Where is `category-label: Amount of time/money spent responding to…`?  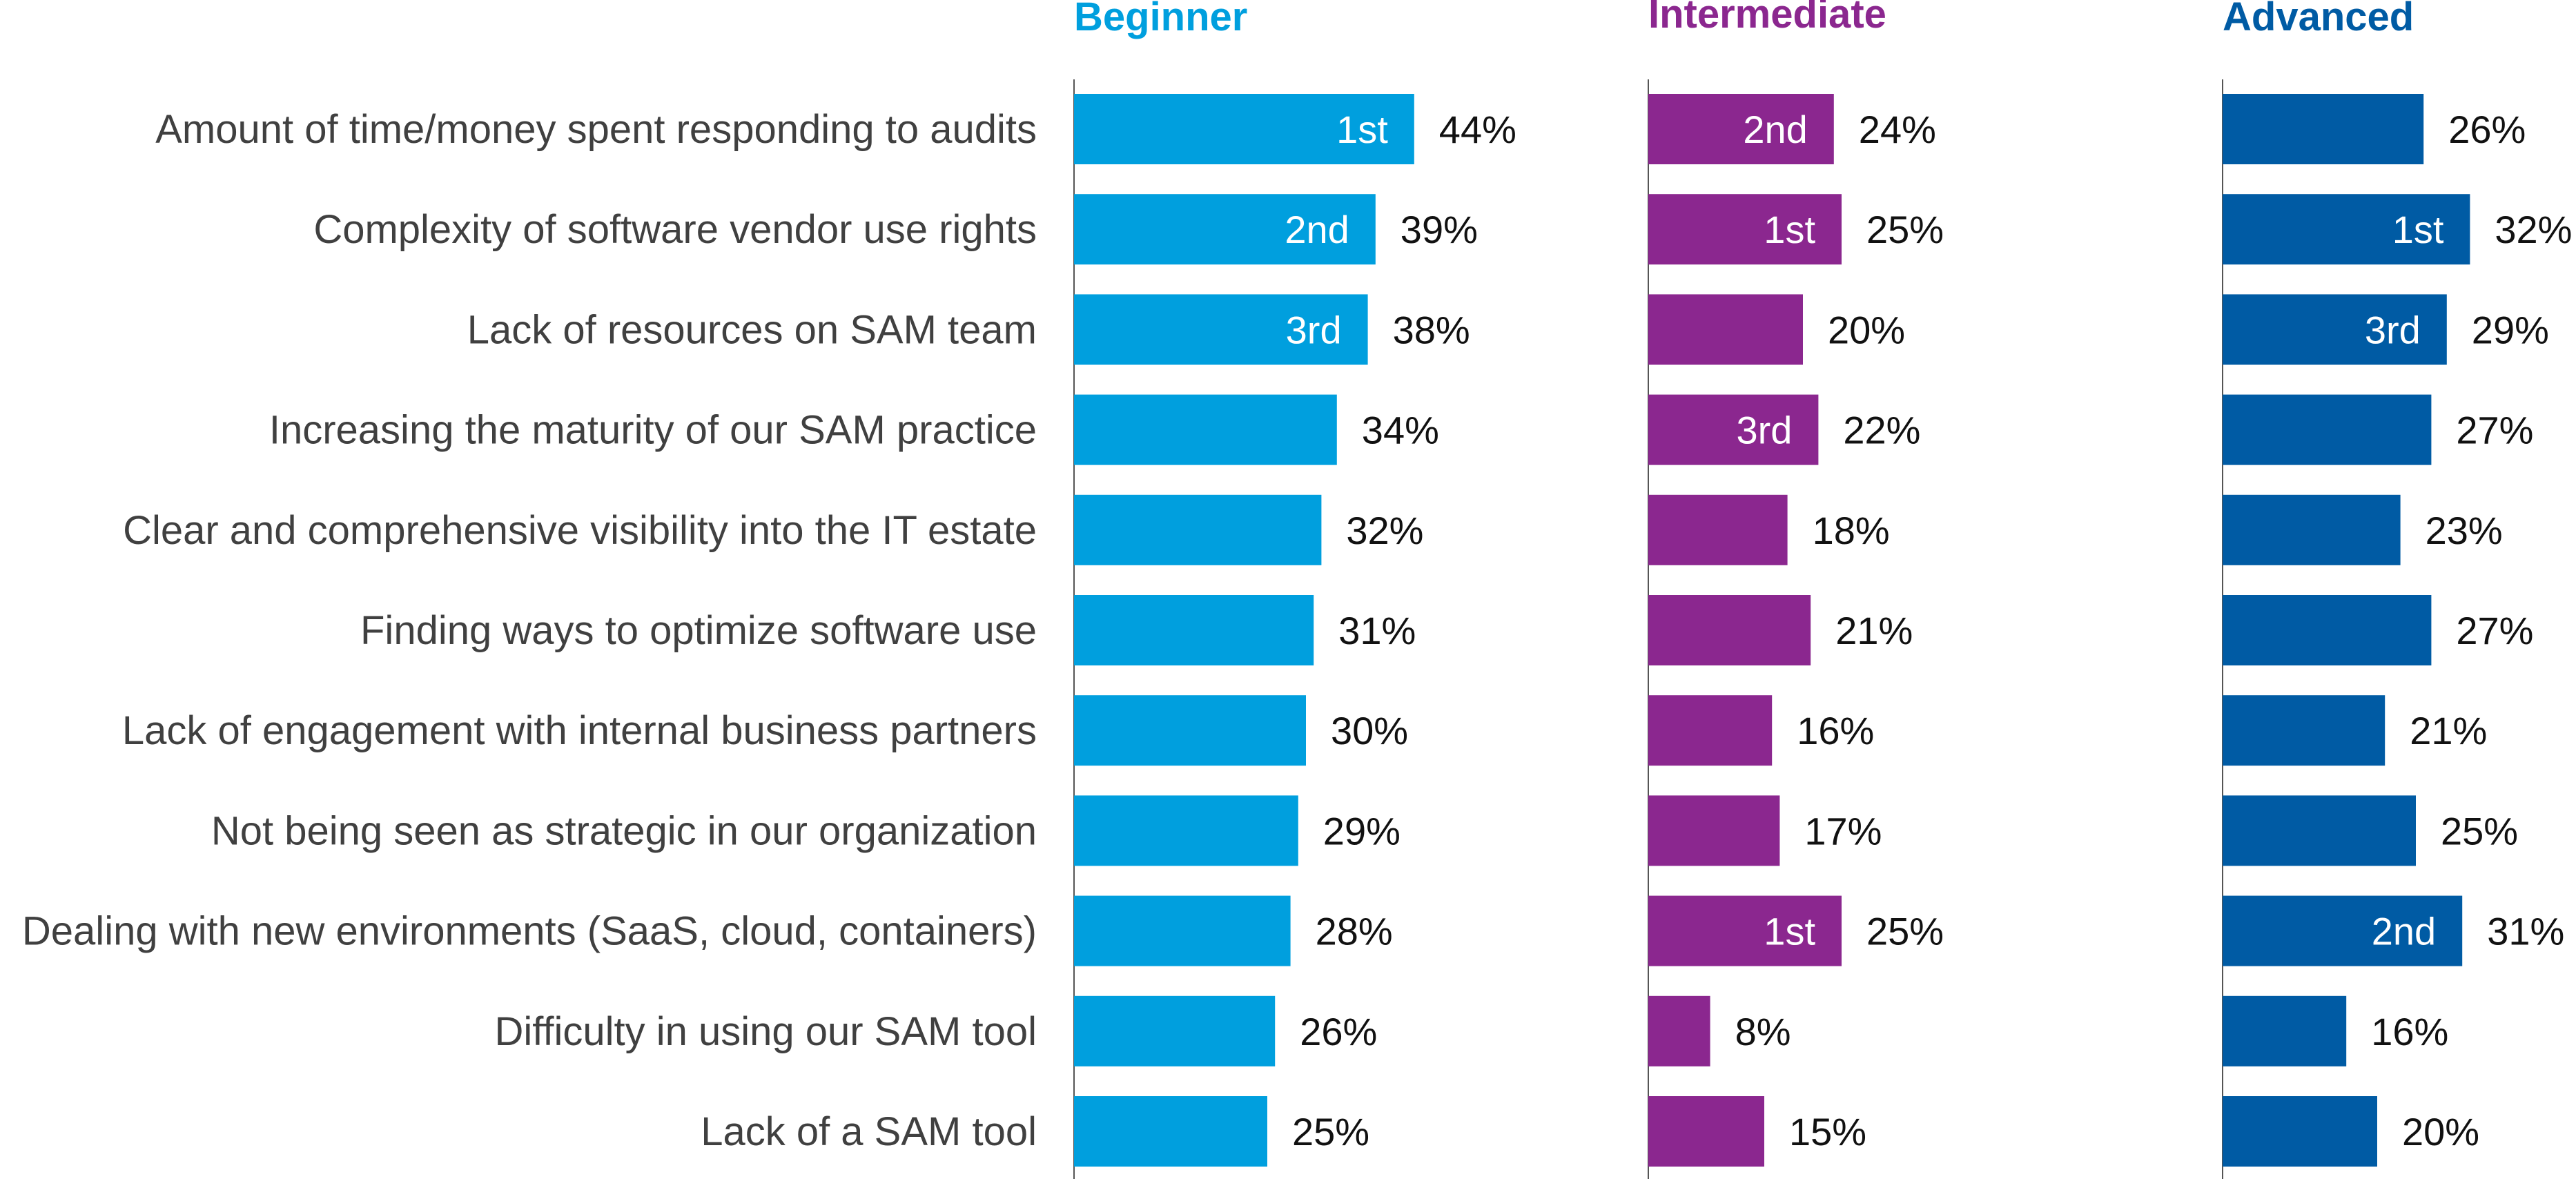 category-label: Amount of time/money spent responding to… is located at coordinates (596, 130).